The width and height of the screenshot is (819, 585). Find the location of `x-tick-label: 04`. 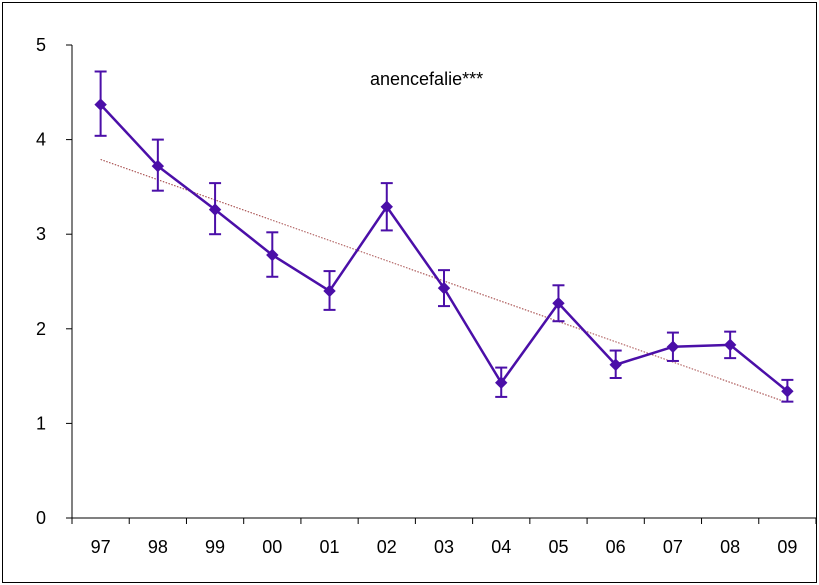

x-tick-label: 04 is located at coordinates (501, 547).